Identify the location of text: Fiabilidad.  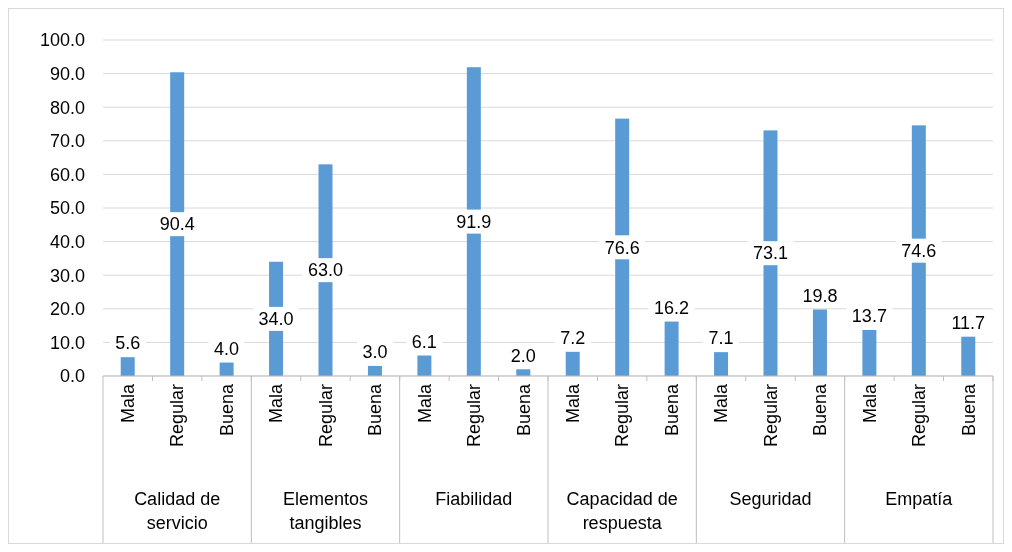
(474, 499).